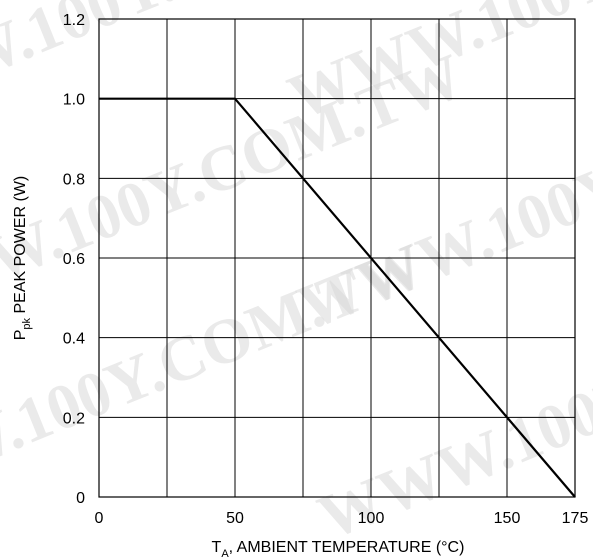  What do you see at coordinates (74, 100) in the screenshot?
I see `y-tick-label: 1.0` at bounding box center [74, 100].